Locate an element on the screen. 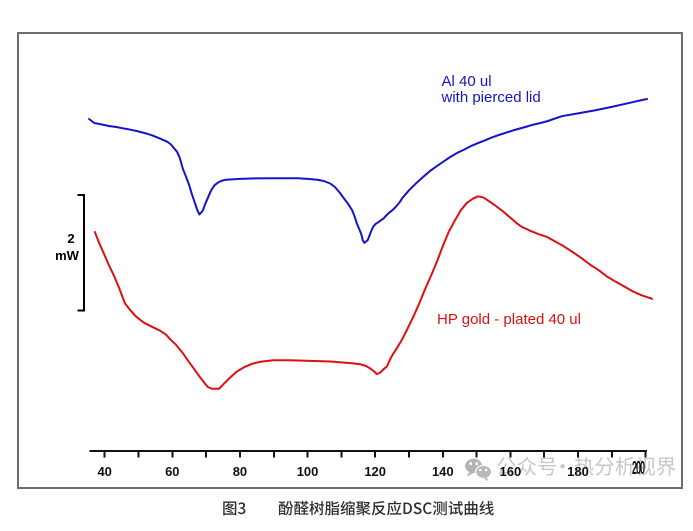 This screenshot has width=693, height=531. wechat-icon is located at coordinates (479, 470).